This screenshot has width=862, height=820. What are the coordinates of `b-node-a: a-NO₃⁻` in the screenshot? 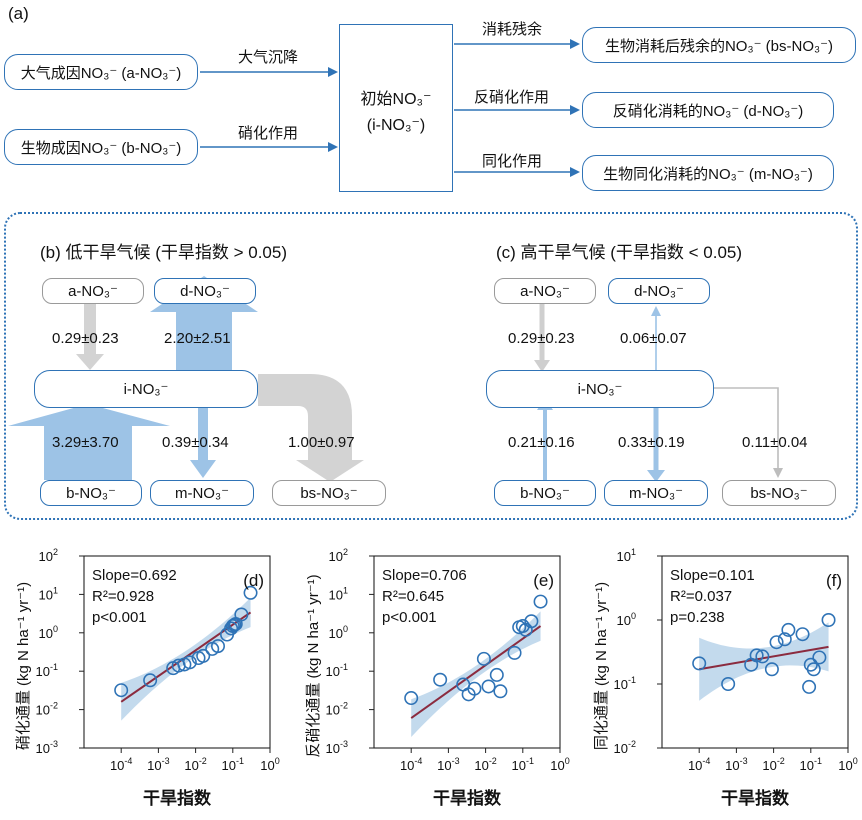 It's located at (93, 291).